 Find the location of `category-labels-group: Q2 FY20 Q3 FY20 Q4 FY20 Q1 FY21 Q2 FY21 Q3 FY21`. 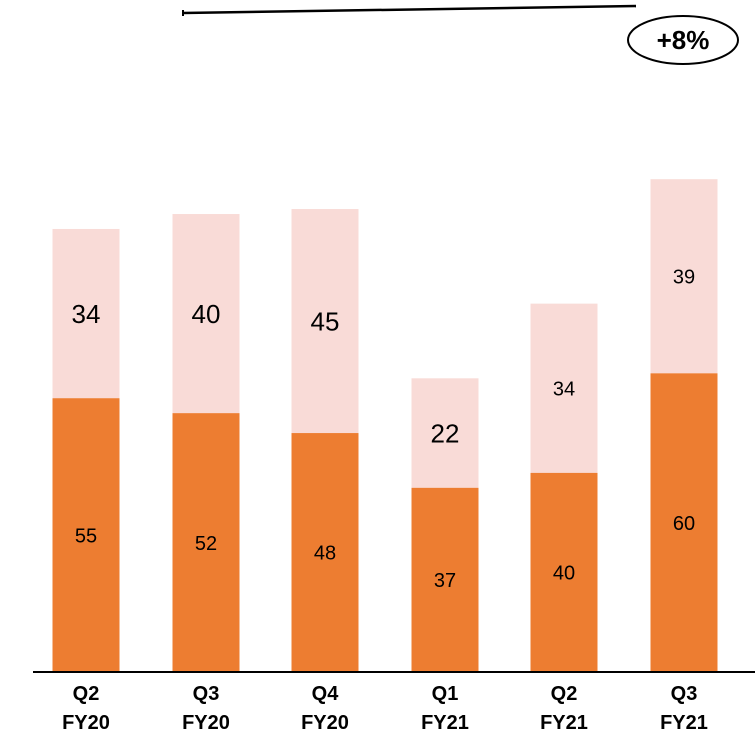

category-labels-group: Q2 FY20 Q3 FY20 Q4 FY20 Q1 FY21 Q2 FY21 Q3 FY21 is located at coordinates (385, 708).